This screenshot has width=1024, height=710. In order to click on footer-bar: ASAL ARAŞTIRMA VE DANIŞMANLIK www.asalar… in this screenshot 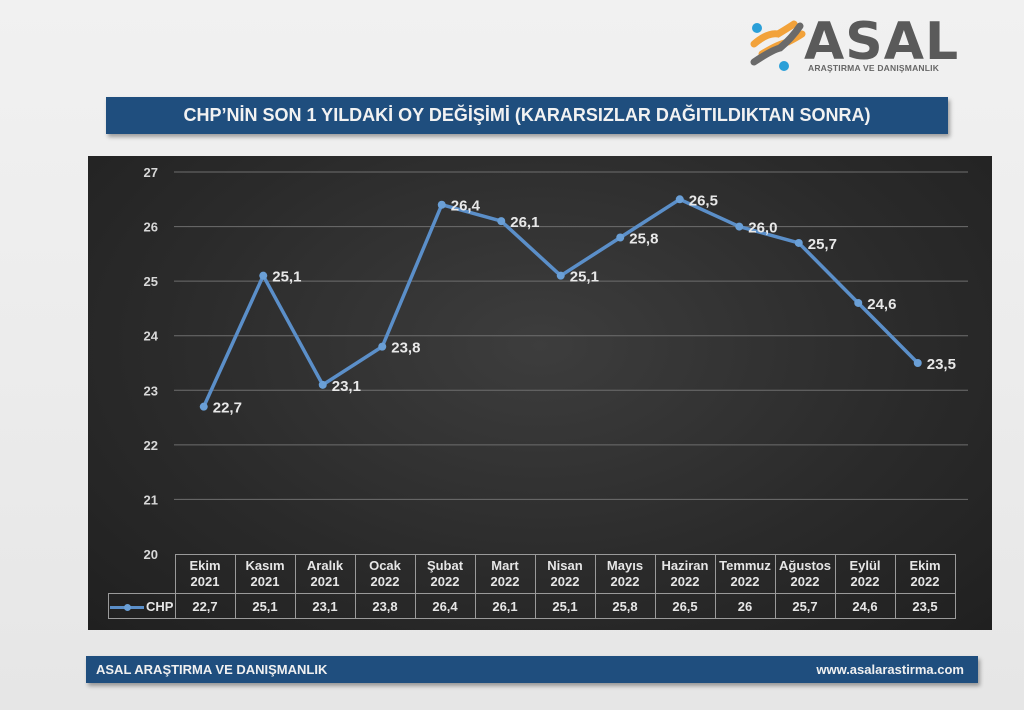, I will do `click(532, 669)`.